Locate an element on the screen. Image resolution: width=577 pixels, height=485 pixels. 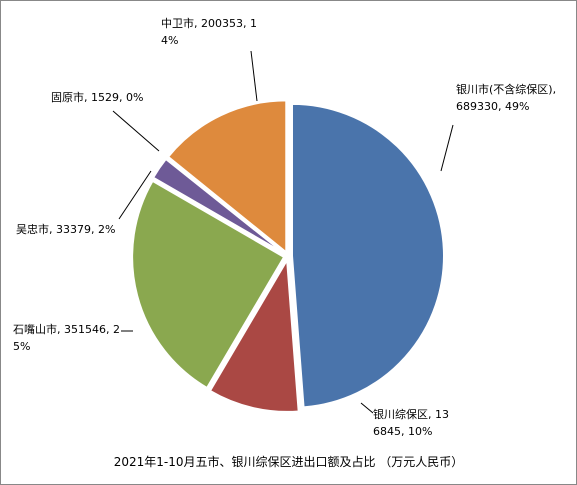
data-label: 吴忠市, 33379, 2% is located at coordinates (71, 229).